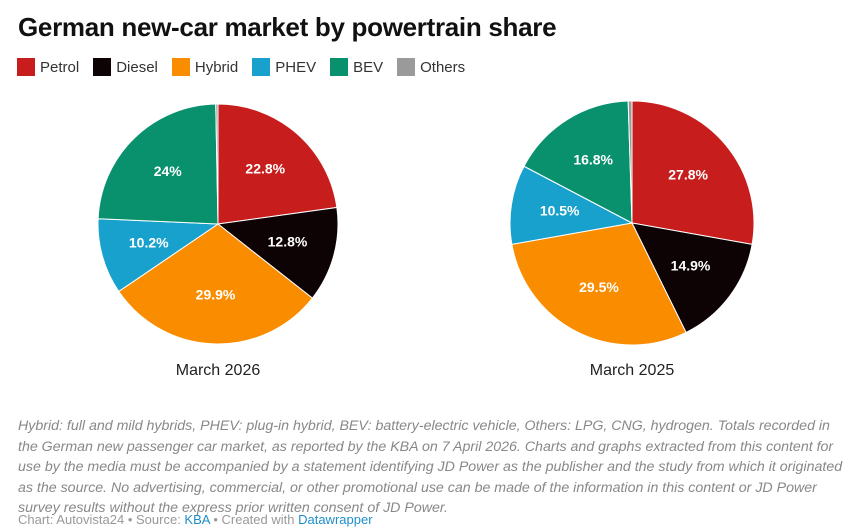 The image size is (858, 532). I want to click on created-prefix: • Created with, so click(254, 519).